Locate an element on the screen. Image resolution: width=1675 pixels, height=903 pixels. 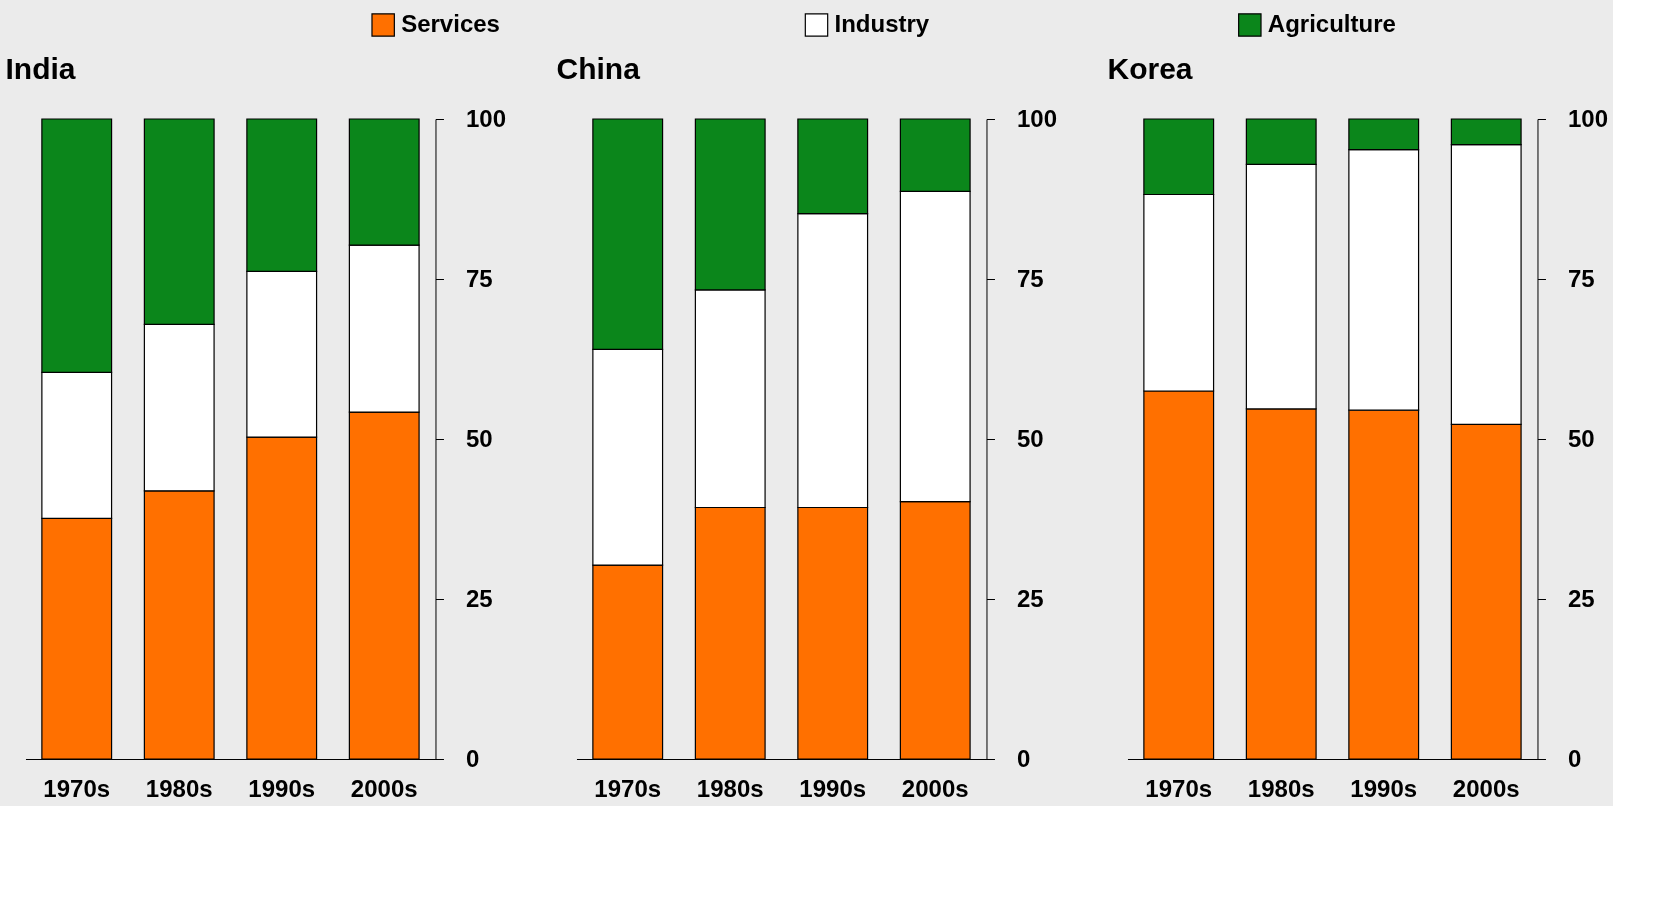
legend-label: Services is located at coordinates (450, 23).